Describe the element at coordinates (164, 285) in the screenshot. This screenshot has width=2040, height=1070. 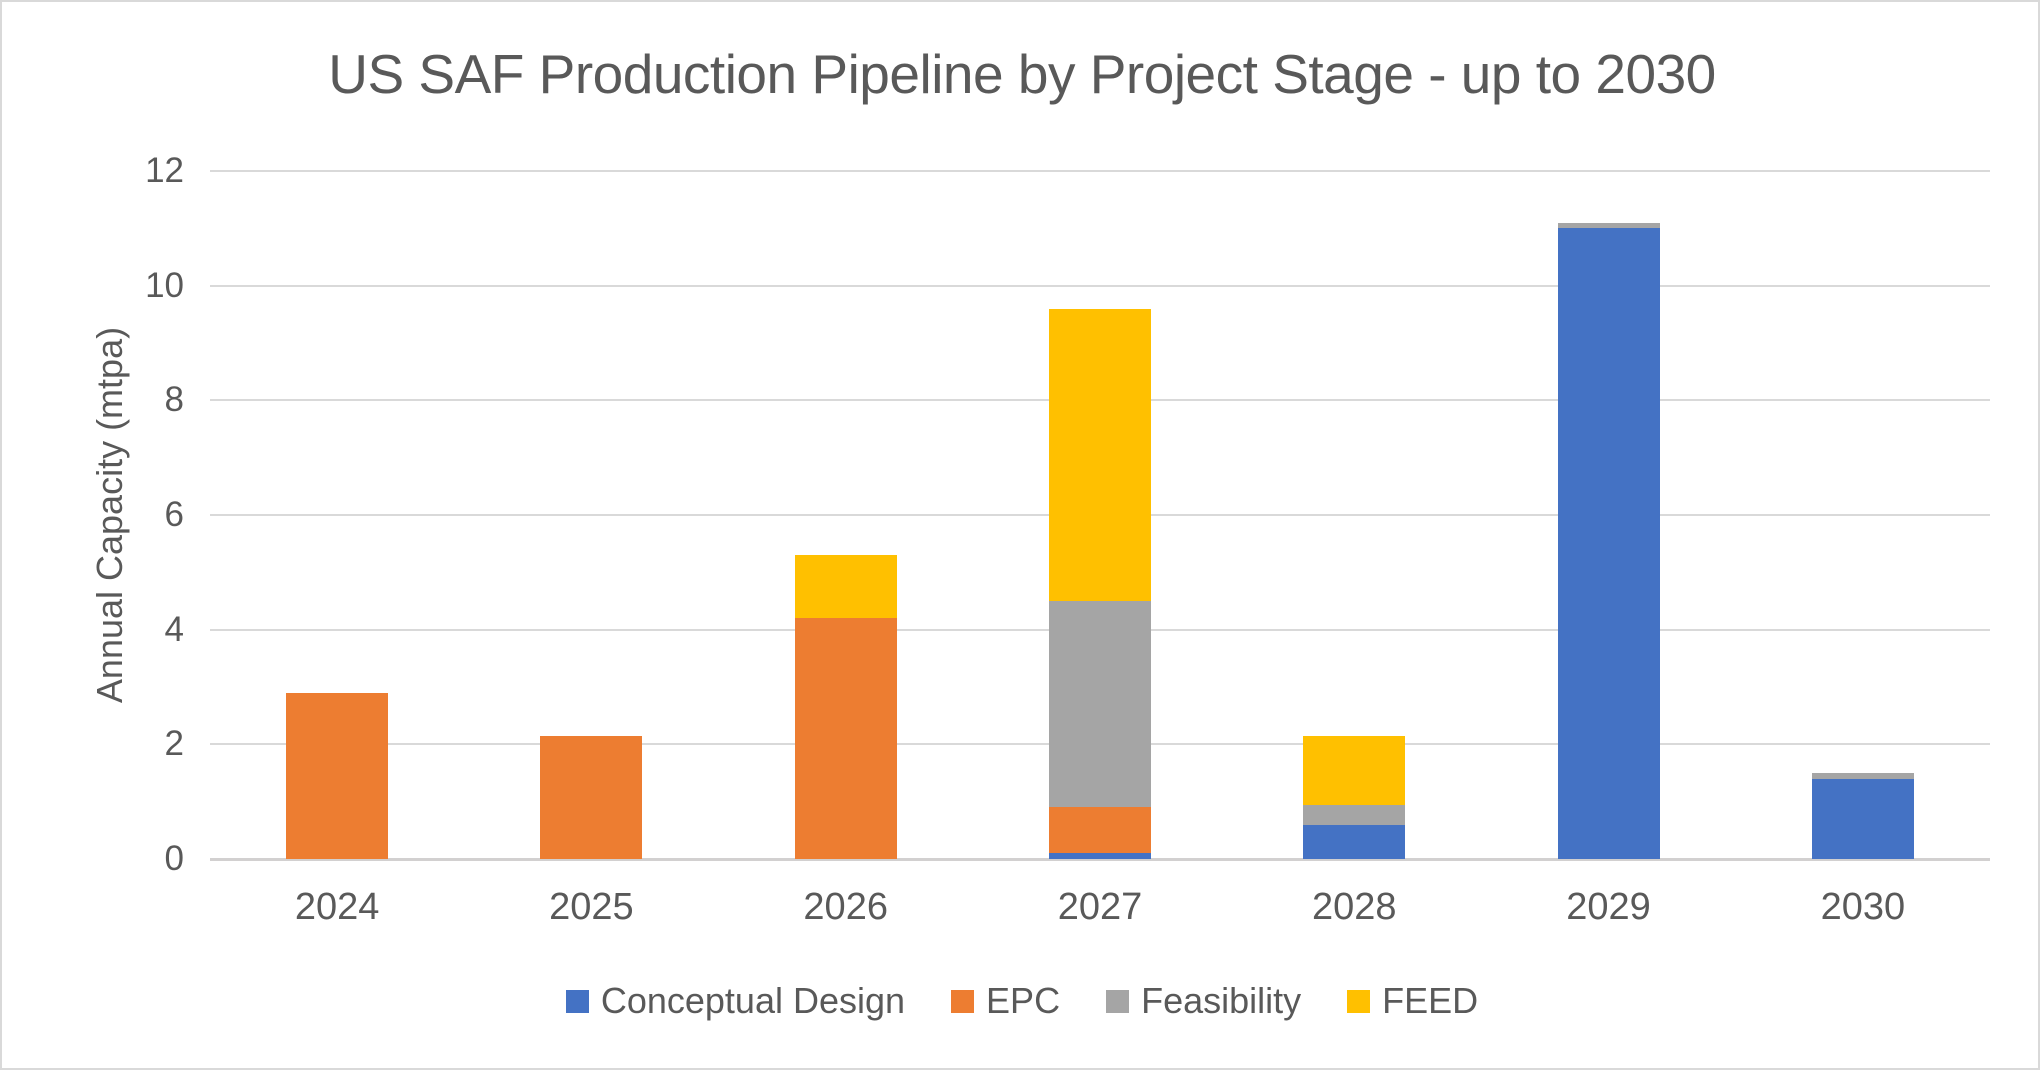
I see `y-tick-label-10: 10` at that location.